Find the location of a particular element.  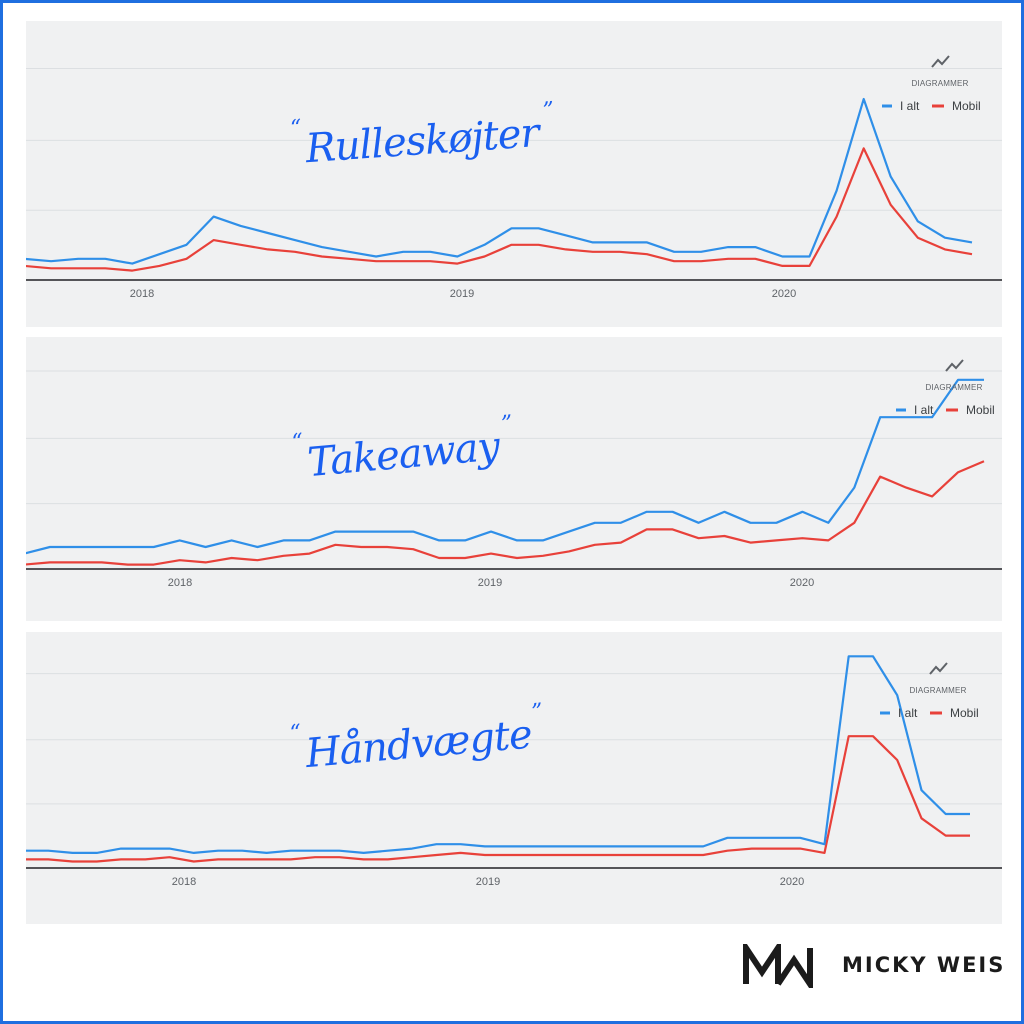

brand-logo: MICKY WEIS is located at coordinates (874, 966).